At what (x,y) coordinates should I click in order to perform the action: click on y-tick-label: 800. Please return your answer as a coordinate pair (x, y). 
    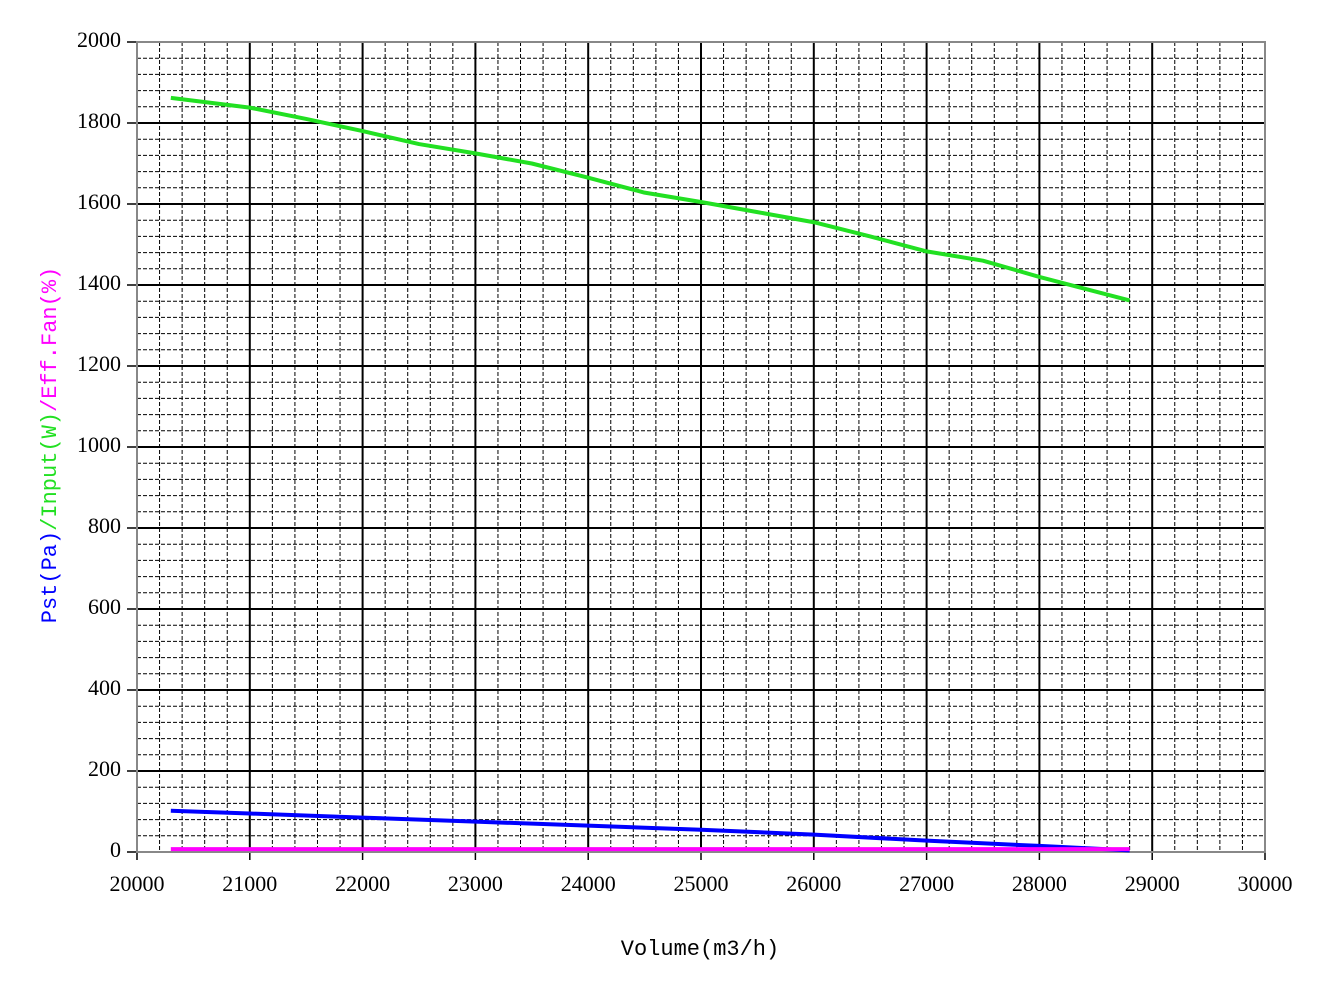
    Looking at the image, I should click on (104, 525).